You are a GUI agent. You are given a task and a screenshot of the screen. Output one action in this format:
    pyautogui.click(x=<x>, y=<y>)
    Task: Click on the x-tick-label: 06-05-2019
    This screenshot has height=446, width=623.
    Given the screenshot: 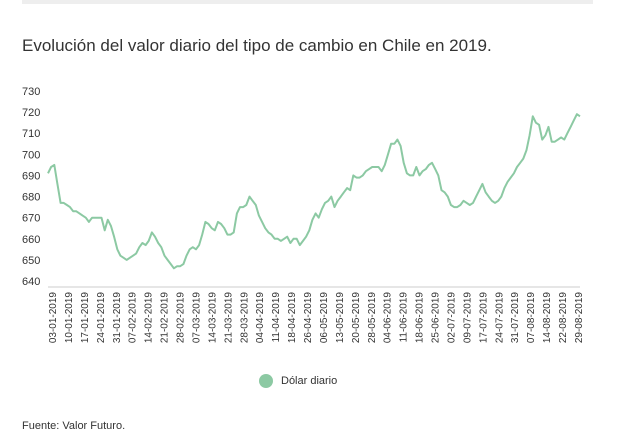 What is the action you would take?
    pyautogui.click(x=324, y=318)
    